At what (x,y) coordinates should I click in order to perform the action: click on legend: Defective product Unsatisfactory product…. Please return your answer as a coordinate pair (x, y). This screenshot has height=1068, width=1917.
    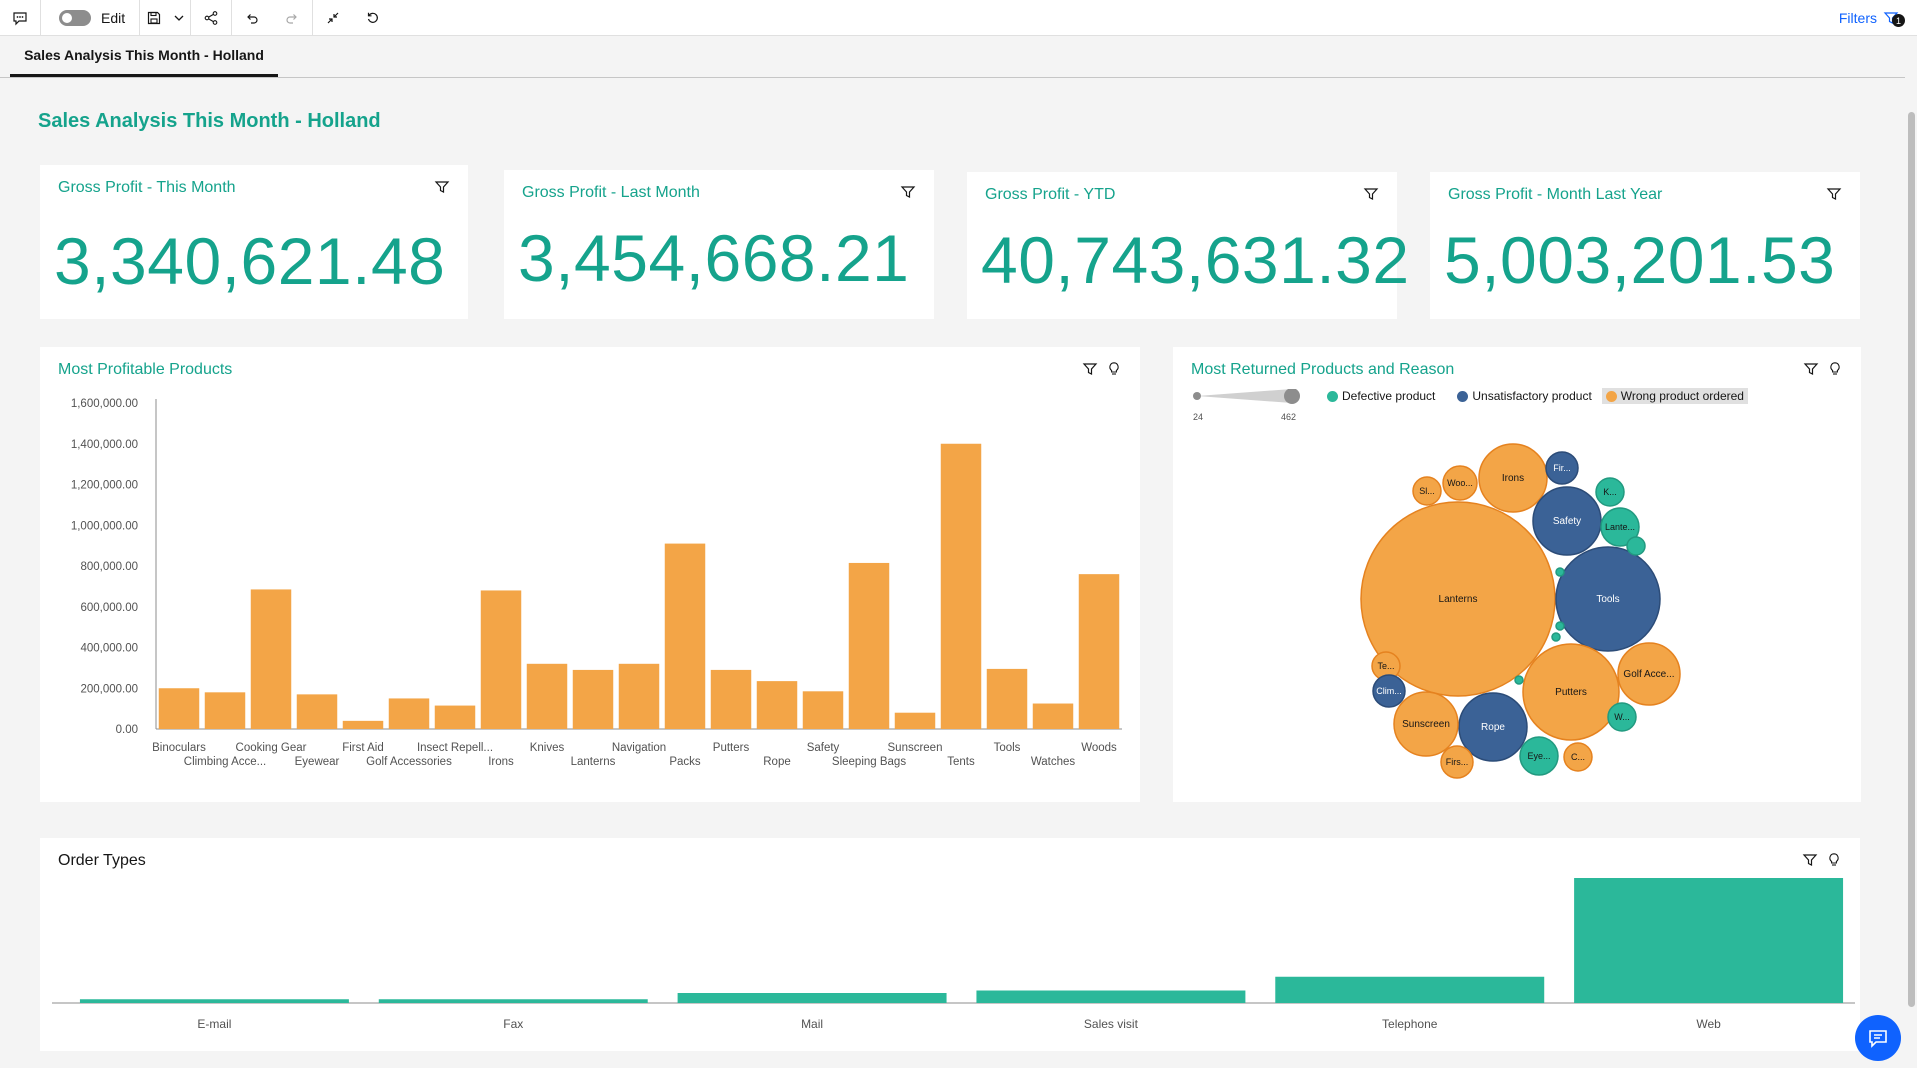
    Looking at the image, I should click on (1537, 396).